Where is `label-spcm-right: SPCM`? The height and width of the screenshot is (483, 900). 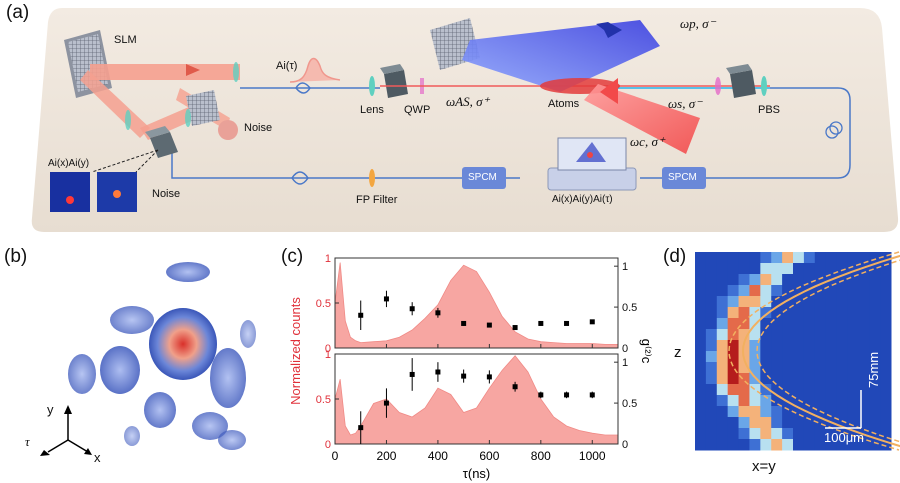
label-spcm-right: SPCM is located at coordinates (682, 177).